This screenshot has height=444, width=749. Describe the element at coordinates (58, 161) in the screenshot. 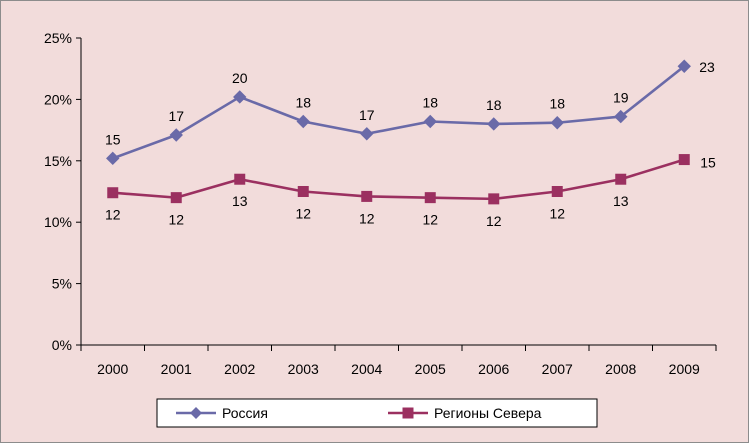

I see `y-tick-label: 15%` at that location.